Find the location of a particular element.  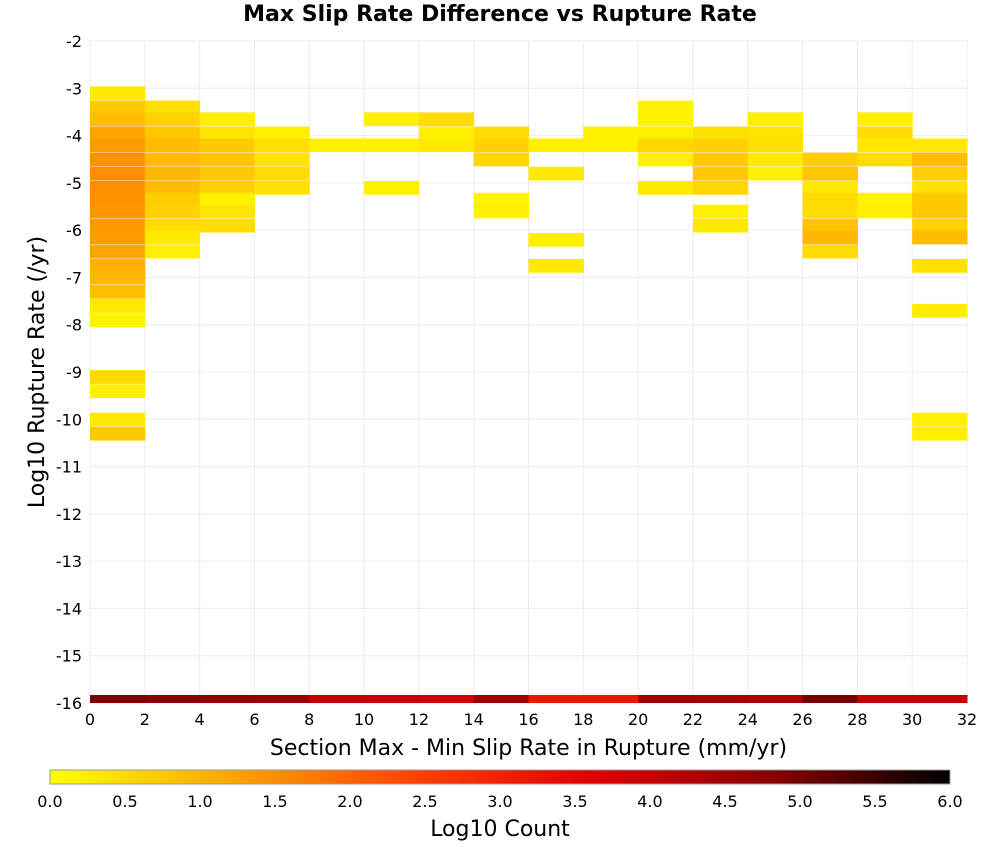

y-tick-label: -12 is located at coordinates (69, 514).